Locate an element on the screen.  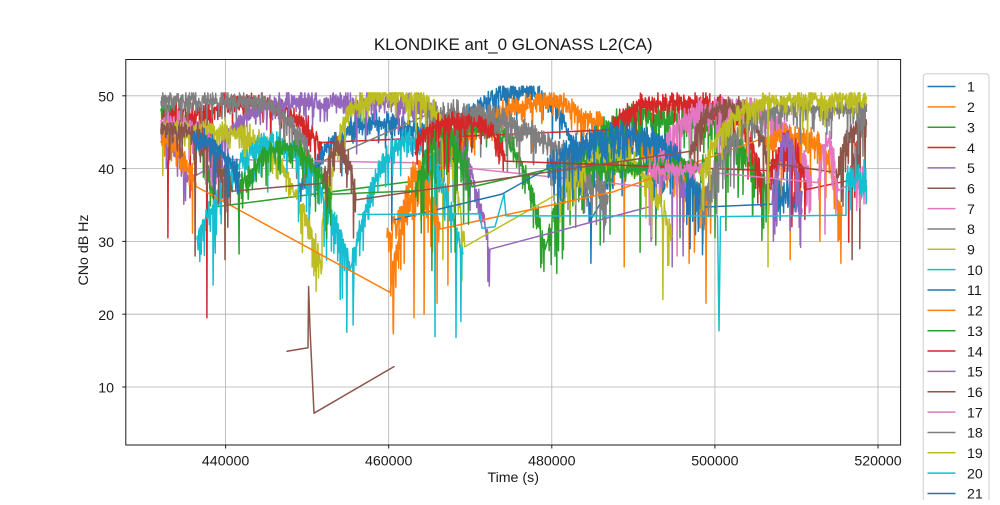
svg-text: 13 is located at coordinates (975, 332).